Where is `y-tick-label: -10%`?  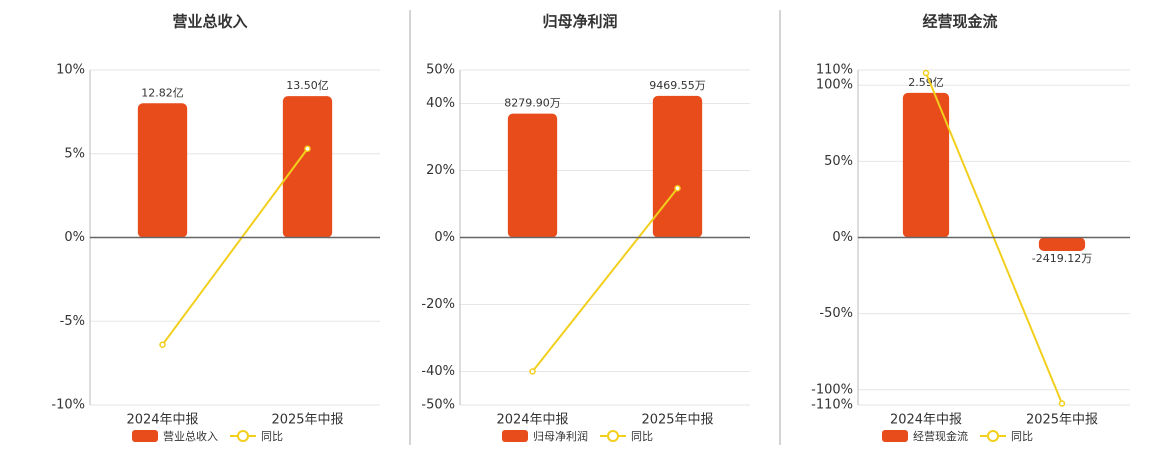
y-tick-label: -10% is located at coordinates (68, 405).